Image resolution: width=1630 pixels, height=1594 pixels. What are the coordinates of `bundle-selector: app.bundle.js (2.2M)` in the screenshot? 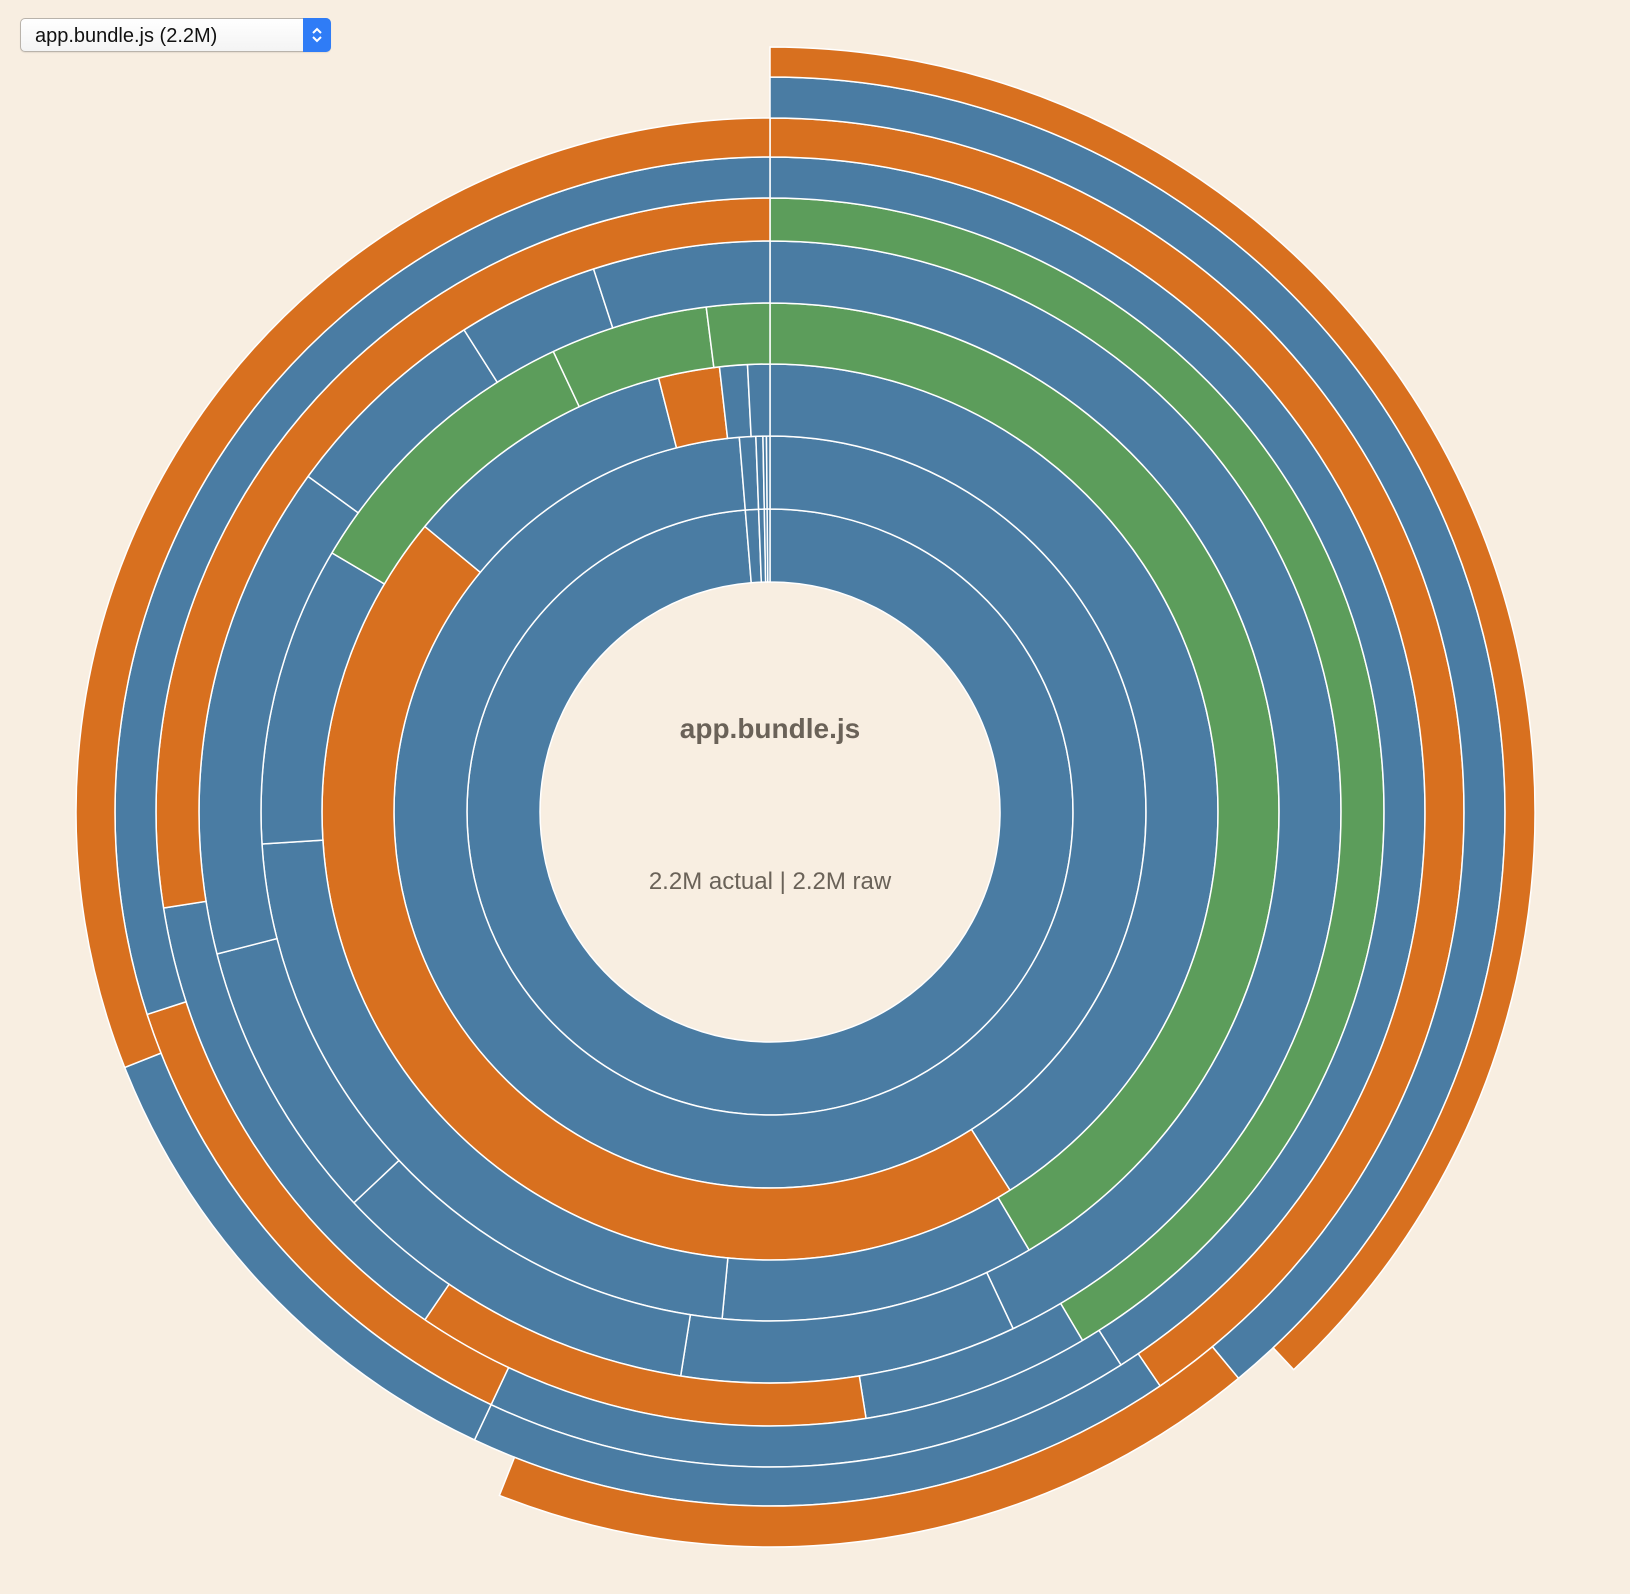 It's located at (175, 35).